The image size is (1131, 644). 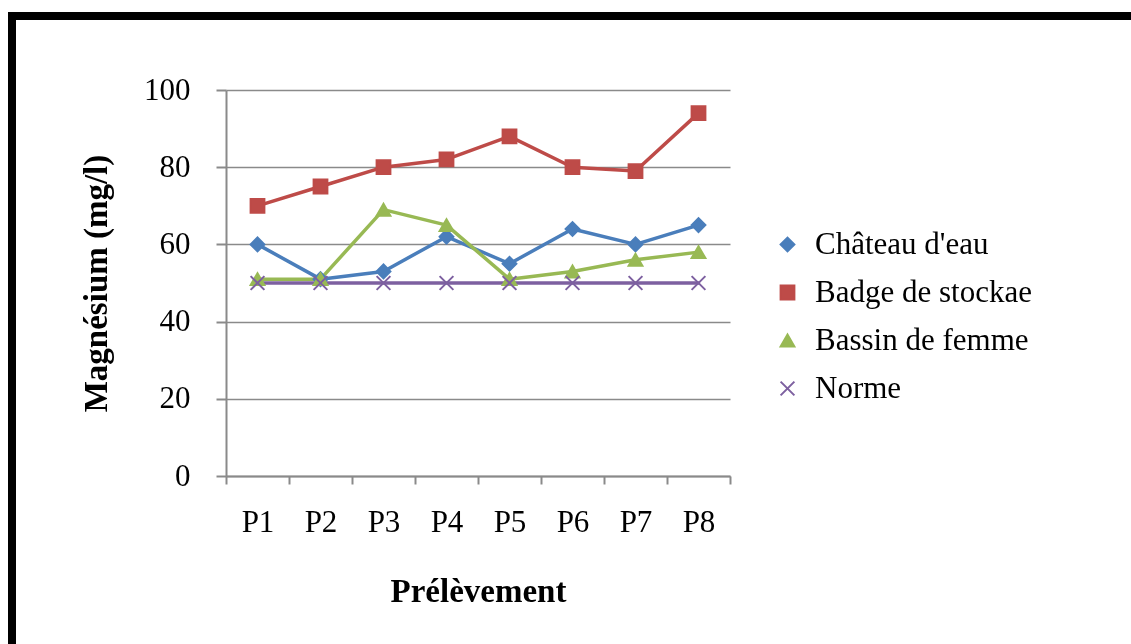 I want to click on x-tick-label: P7, so click(x=636, y=521).